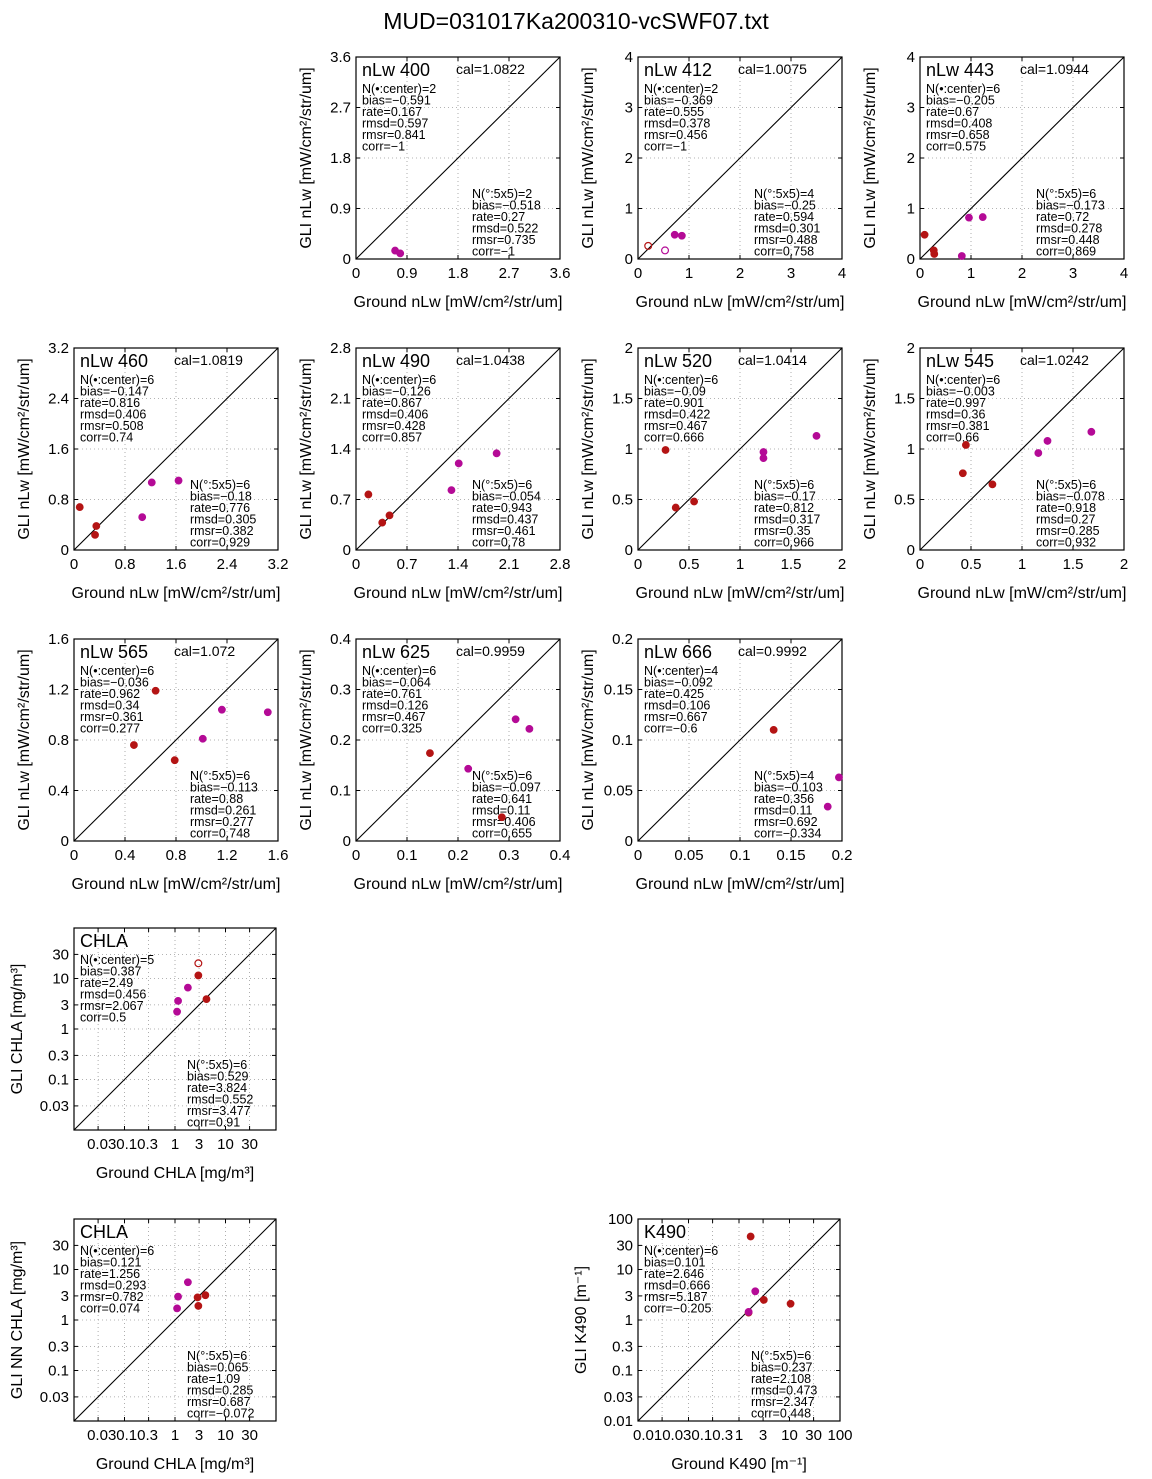 This screenshot has height=1479, width=1152. What do you see at coordinates (113, 415) in the screenshot?
I see `stats-center-line: rmsd=0.406` at bounding box center [113, 415].